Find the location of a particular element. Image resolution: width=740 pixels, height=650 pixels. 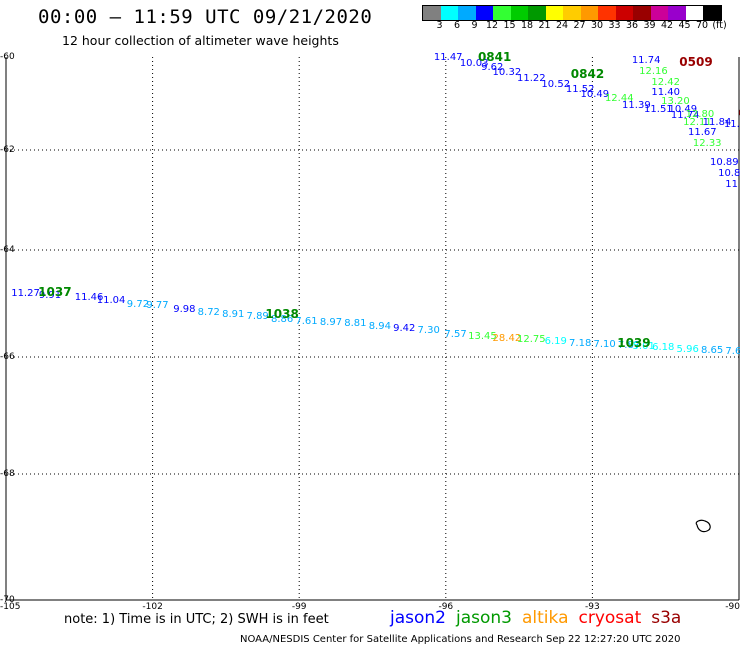

wave-height-value: 8.72 is located at coordinates (208, 312).